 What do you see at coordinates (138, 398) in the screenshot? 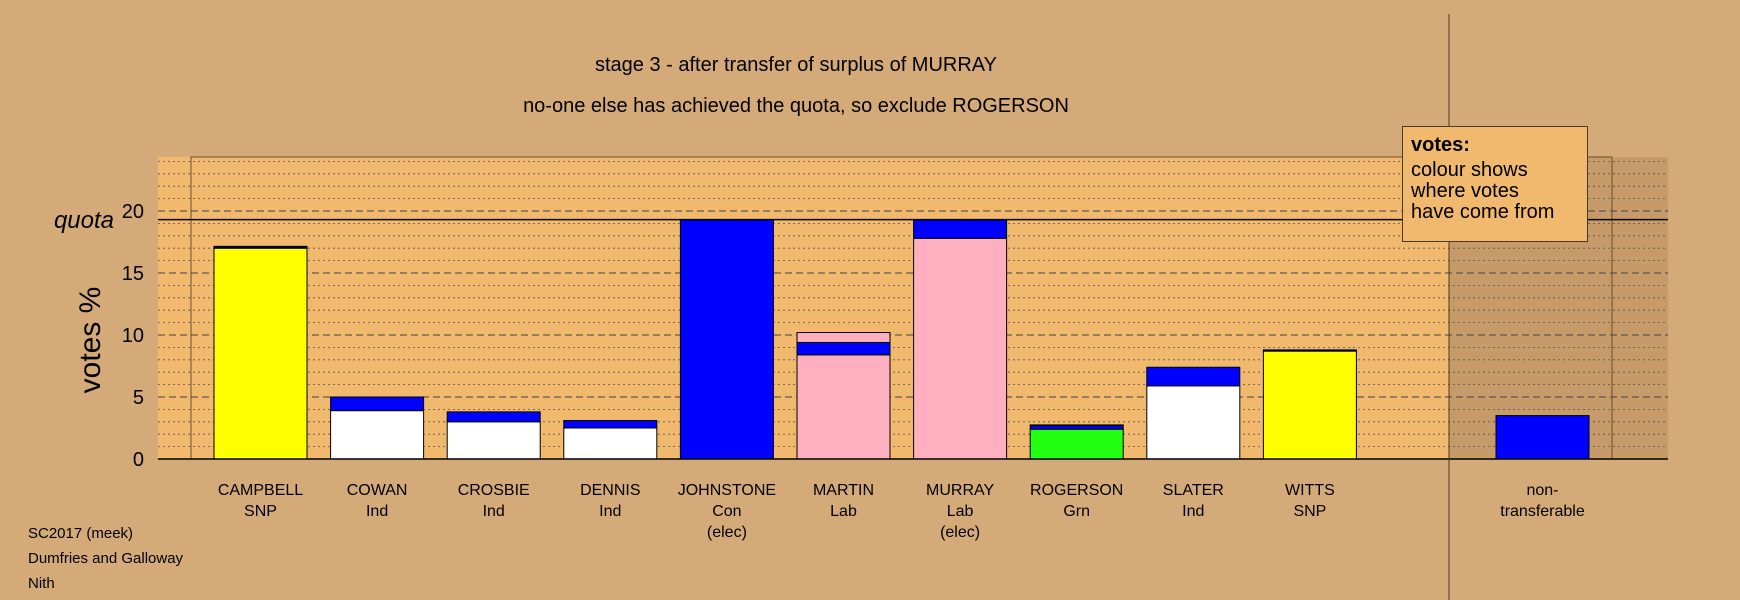
I see `y-tick-label: 5` at bounding box center [138, 398].